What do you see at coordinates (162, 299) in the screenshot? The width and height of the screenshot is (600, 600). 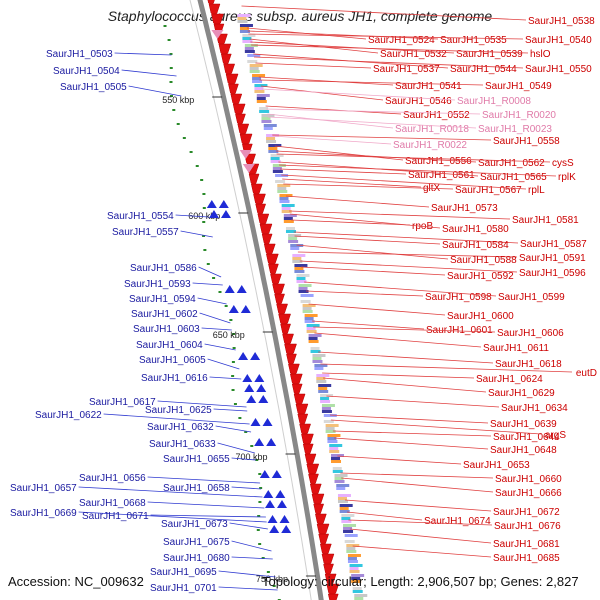 I see `left-gene-label: SaurJH1_0594` at bounding box center [162, 299].